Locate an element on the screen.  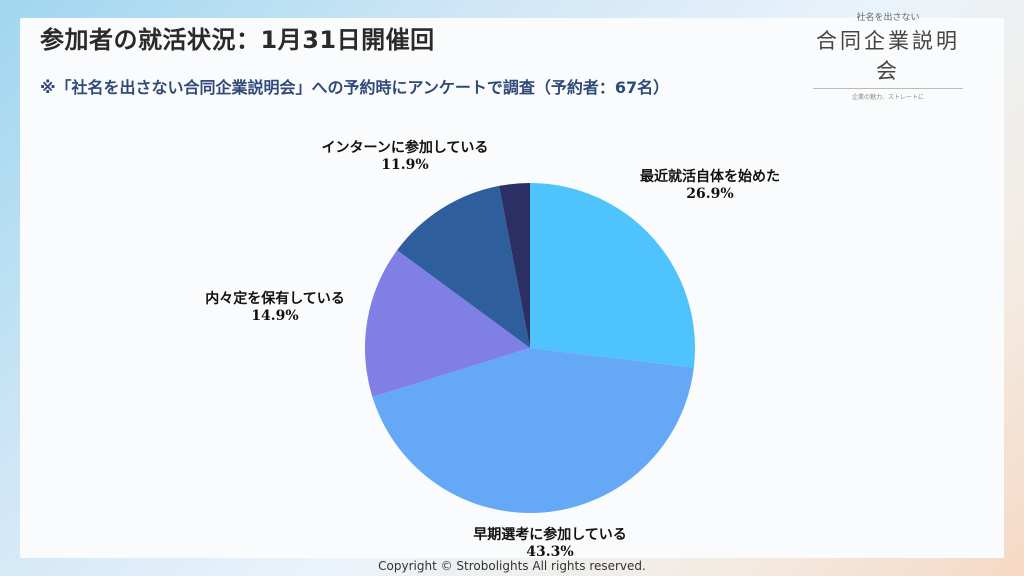
brand-logo: 社名を出さない 合同企業説明会 企業の魅力、ストレートに is located at coordinates (888, 55).